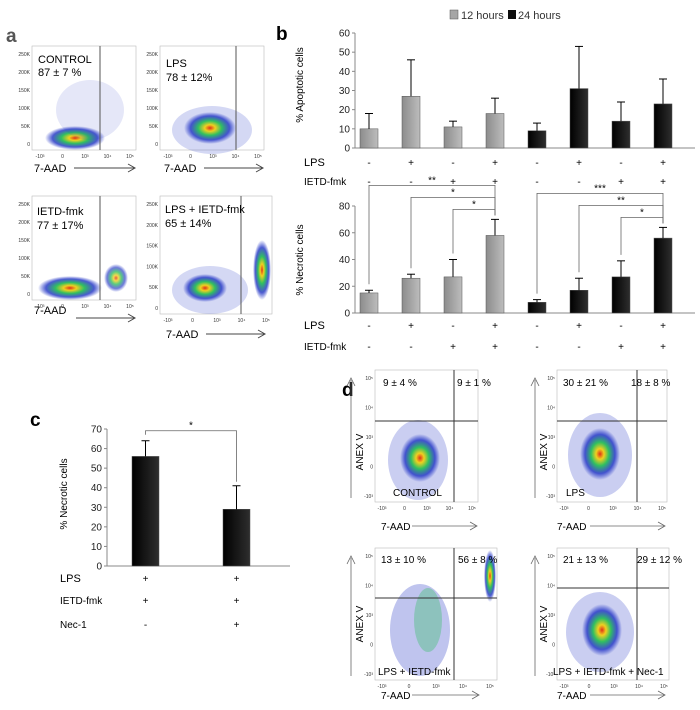 The width and height of the screenshot is (700, 710). I want to click on q-upper-left: 9 ± 4 %, so click(400, 383).